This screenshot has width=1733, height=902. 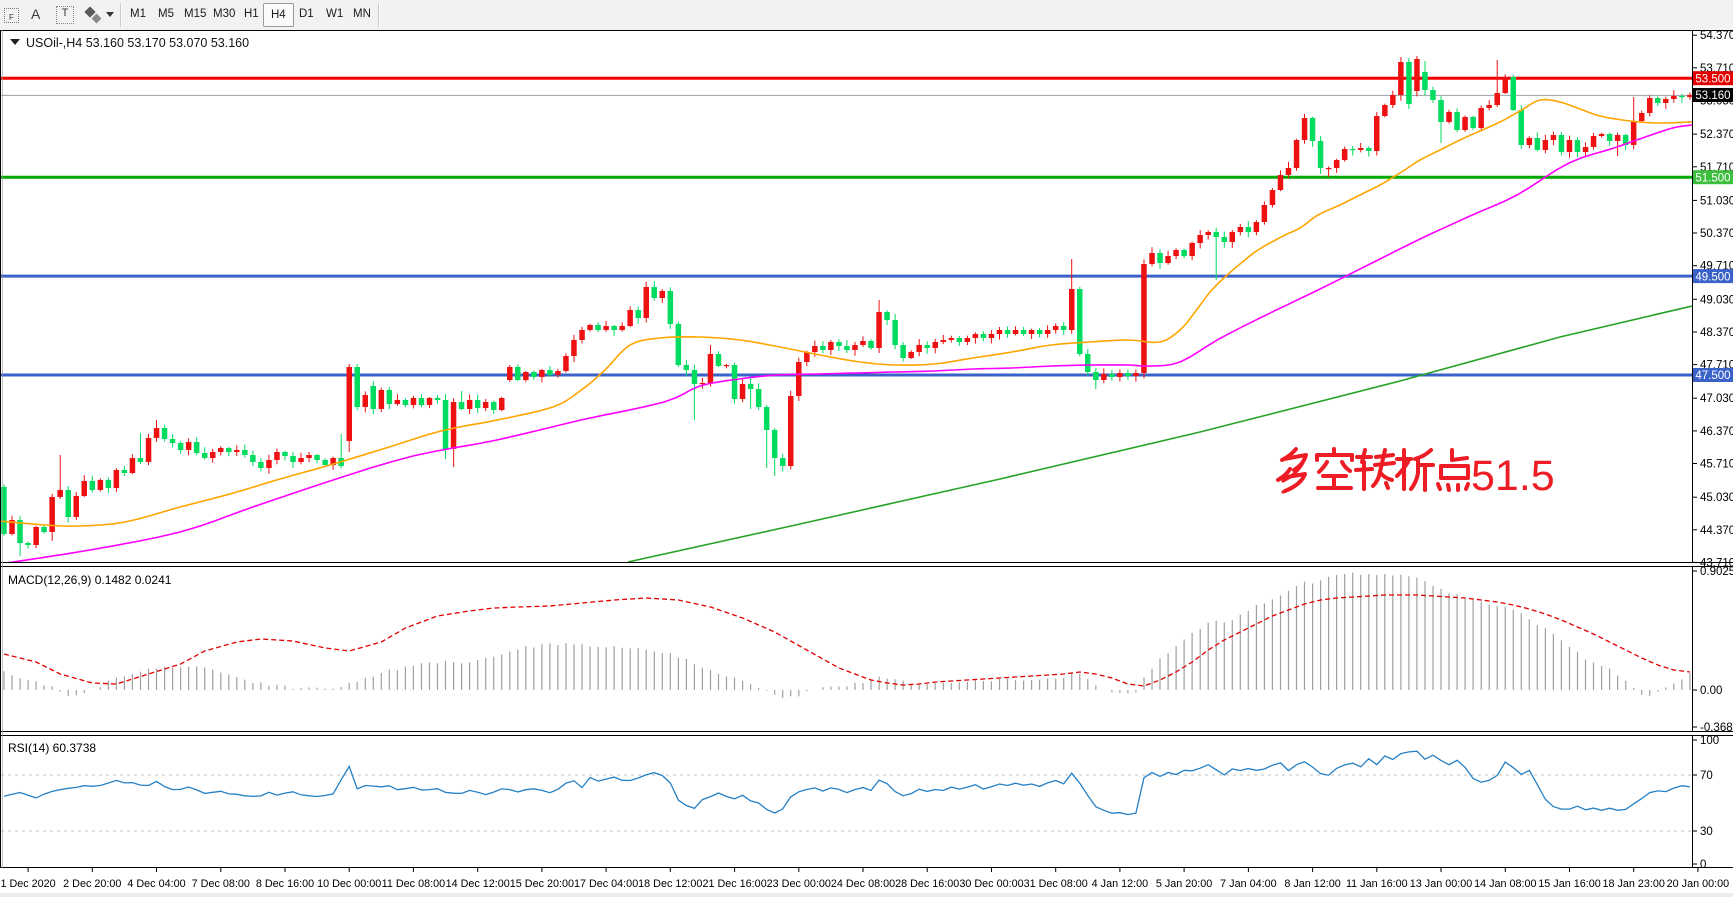 I want to click on svg-text: 13 Jan 00:00, so click(x=1441, y=884).